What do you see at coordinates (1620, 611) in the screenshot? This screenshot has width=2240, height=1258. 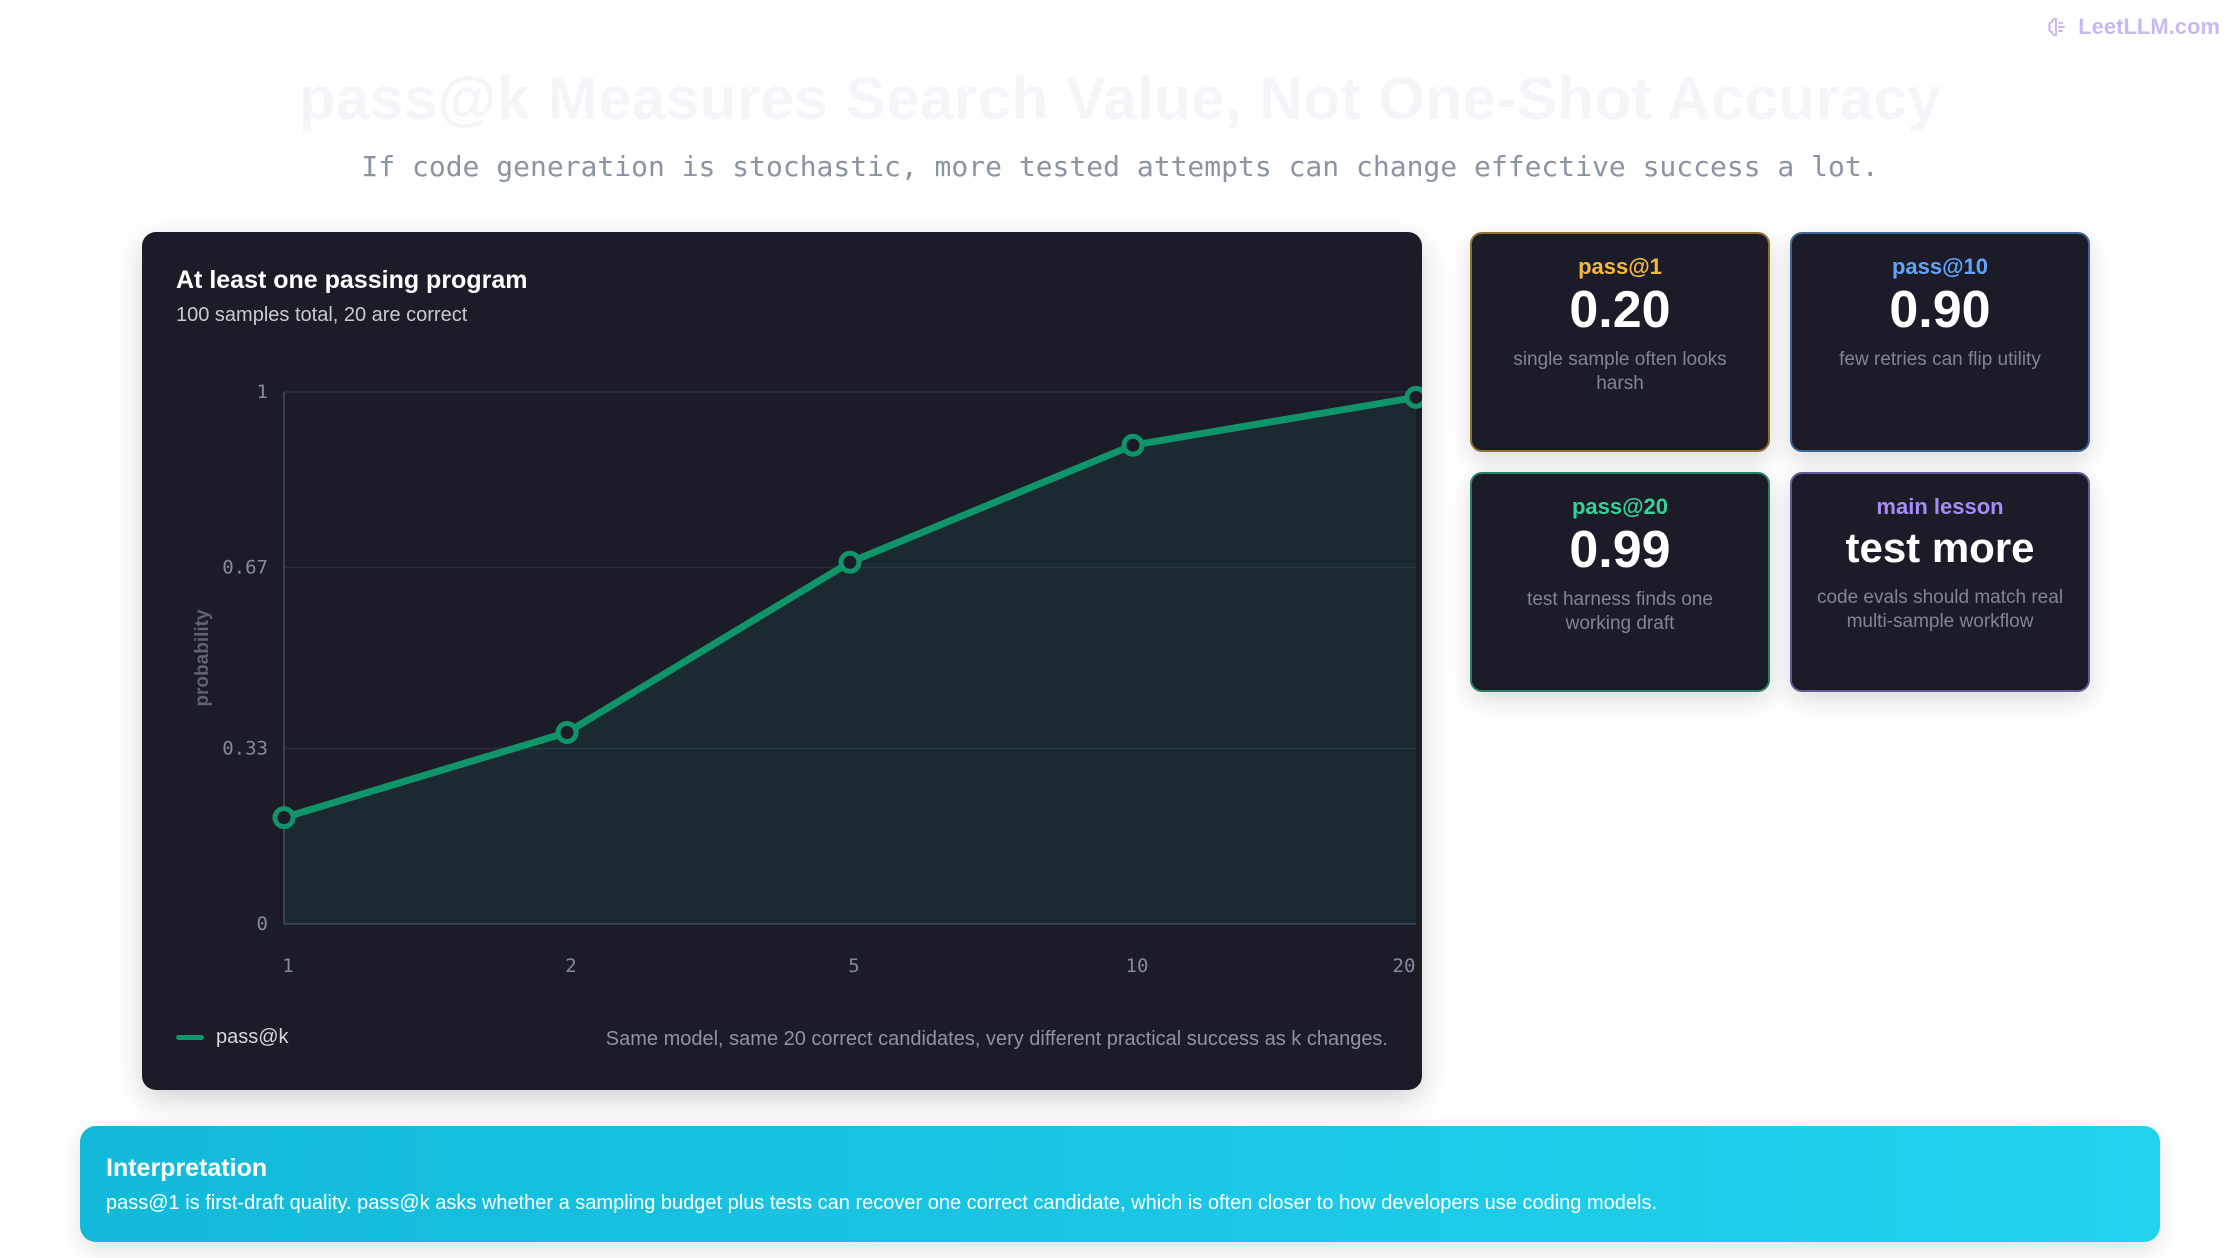 I see `card-description: test harness finds one working draft` at bounding box center [1620, 611].